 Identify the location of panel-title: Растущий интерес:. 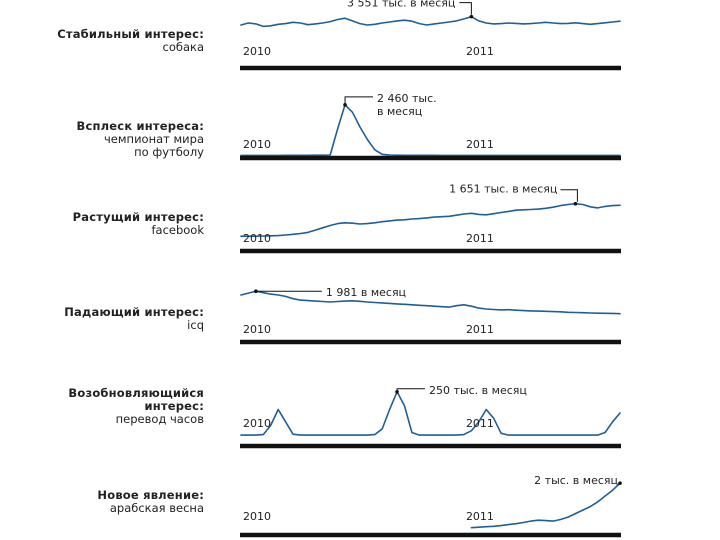
(138, 217).